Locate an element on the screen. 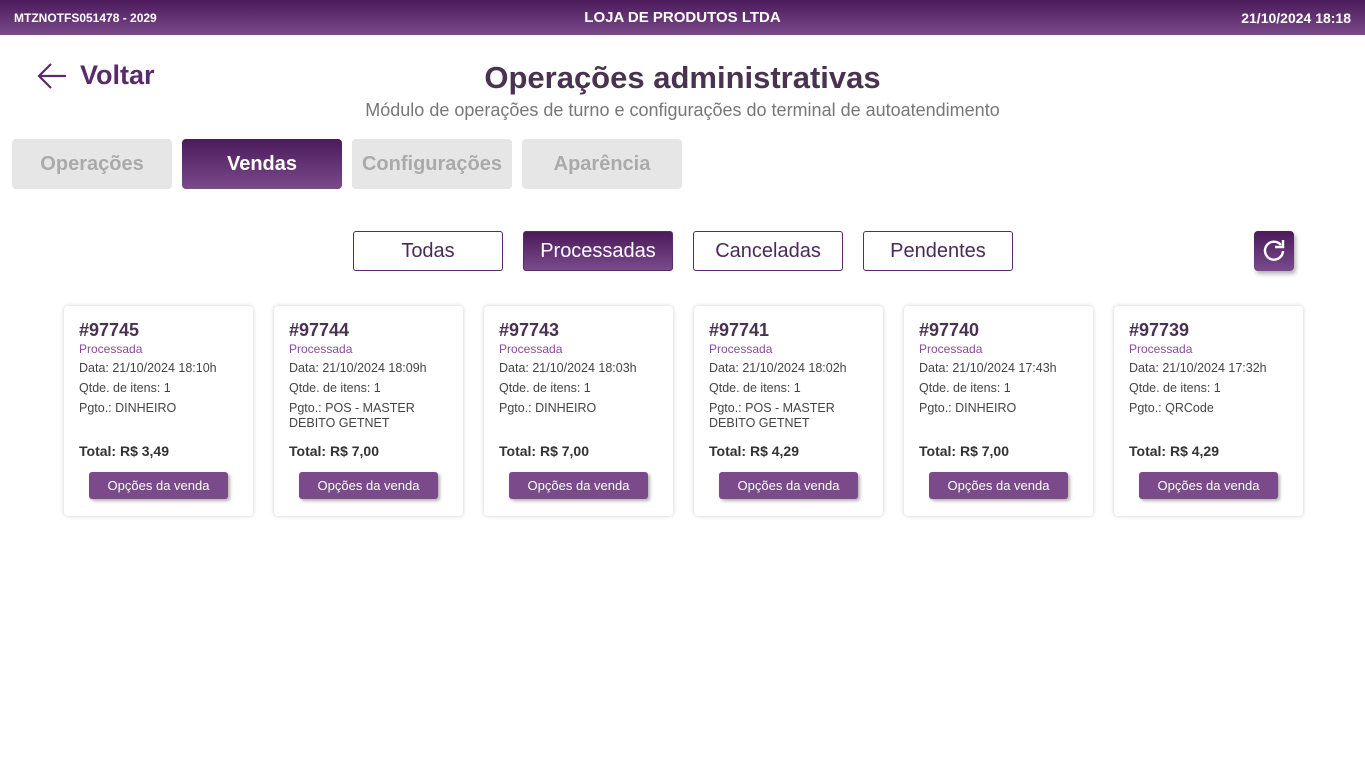  sale-date: Data: 21/10/2024 17:32h is located at coordinates (1198, 368).